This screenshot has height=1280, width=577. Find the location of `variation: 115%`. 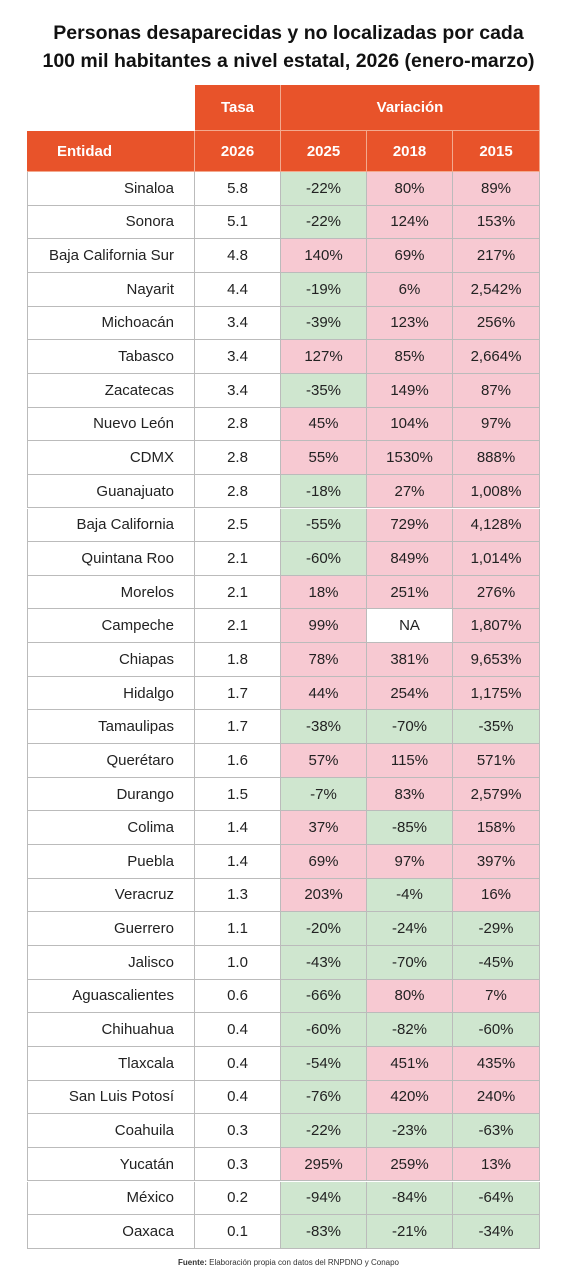

variation: 115% is located at coordinates (410, 761).